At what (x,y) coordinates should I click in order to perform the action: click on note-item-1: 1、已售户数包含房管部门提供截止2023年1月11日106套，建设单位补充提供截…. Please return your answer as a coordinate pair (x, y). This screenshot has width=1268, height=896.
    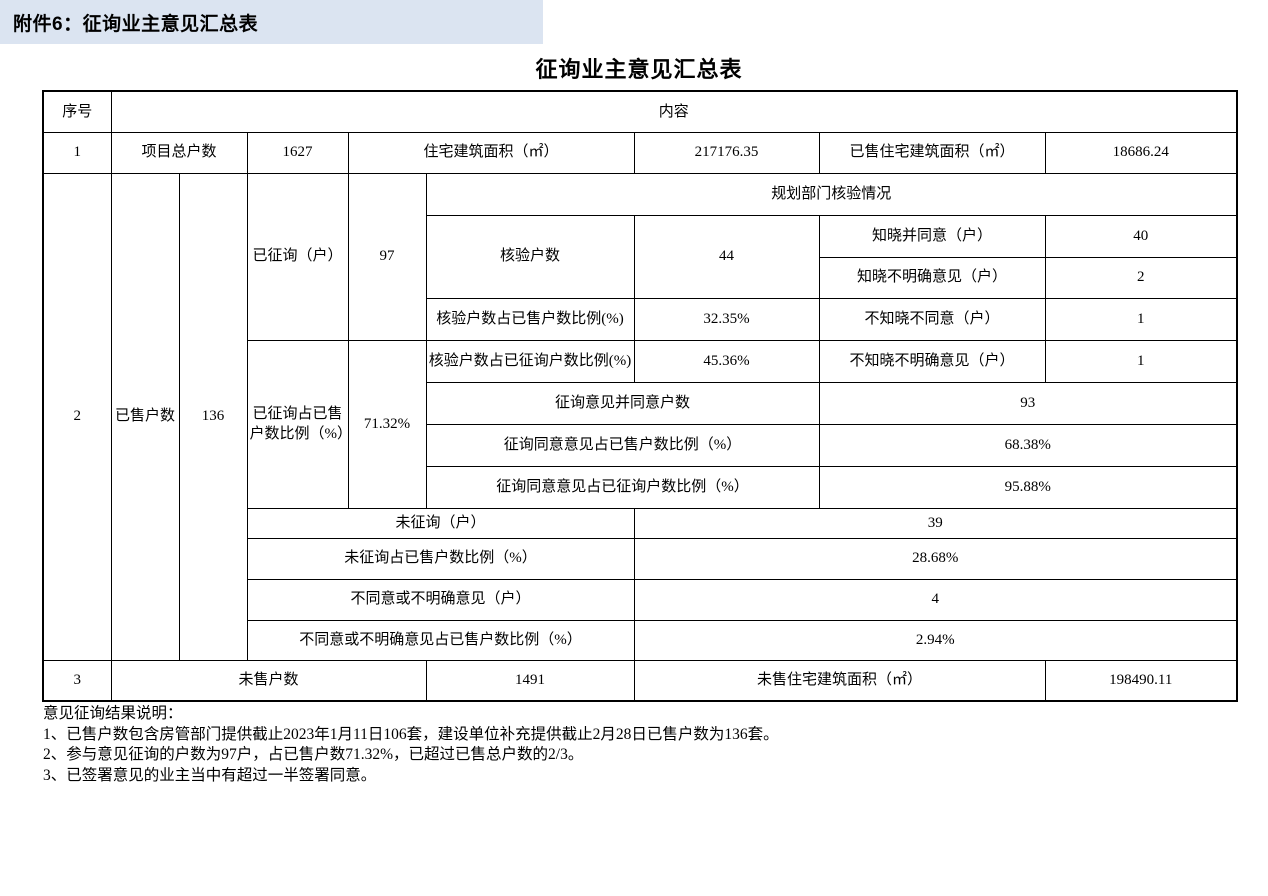
    Looking at the image, I should click on (411, 734).